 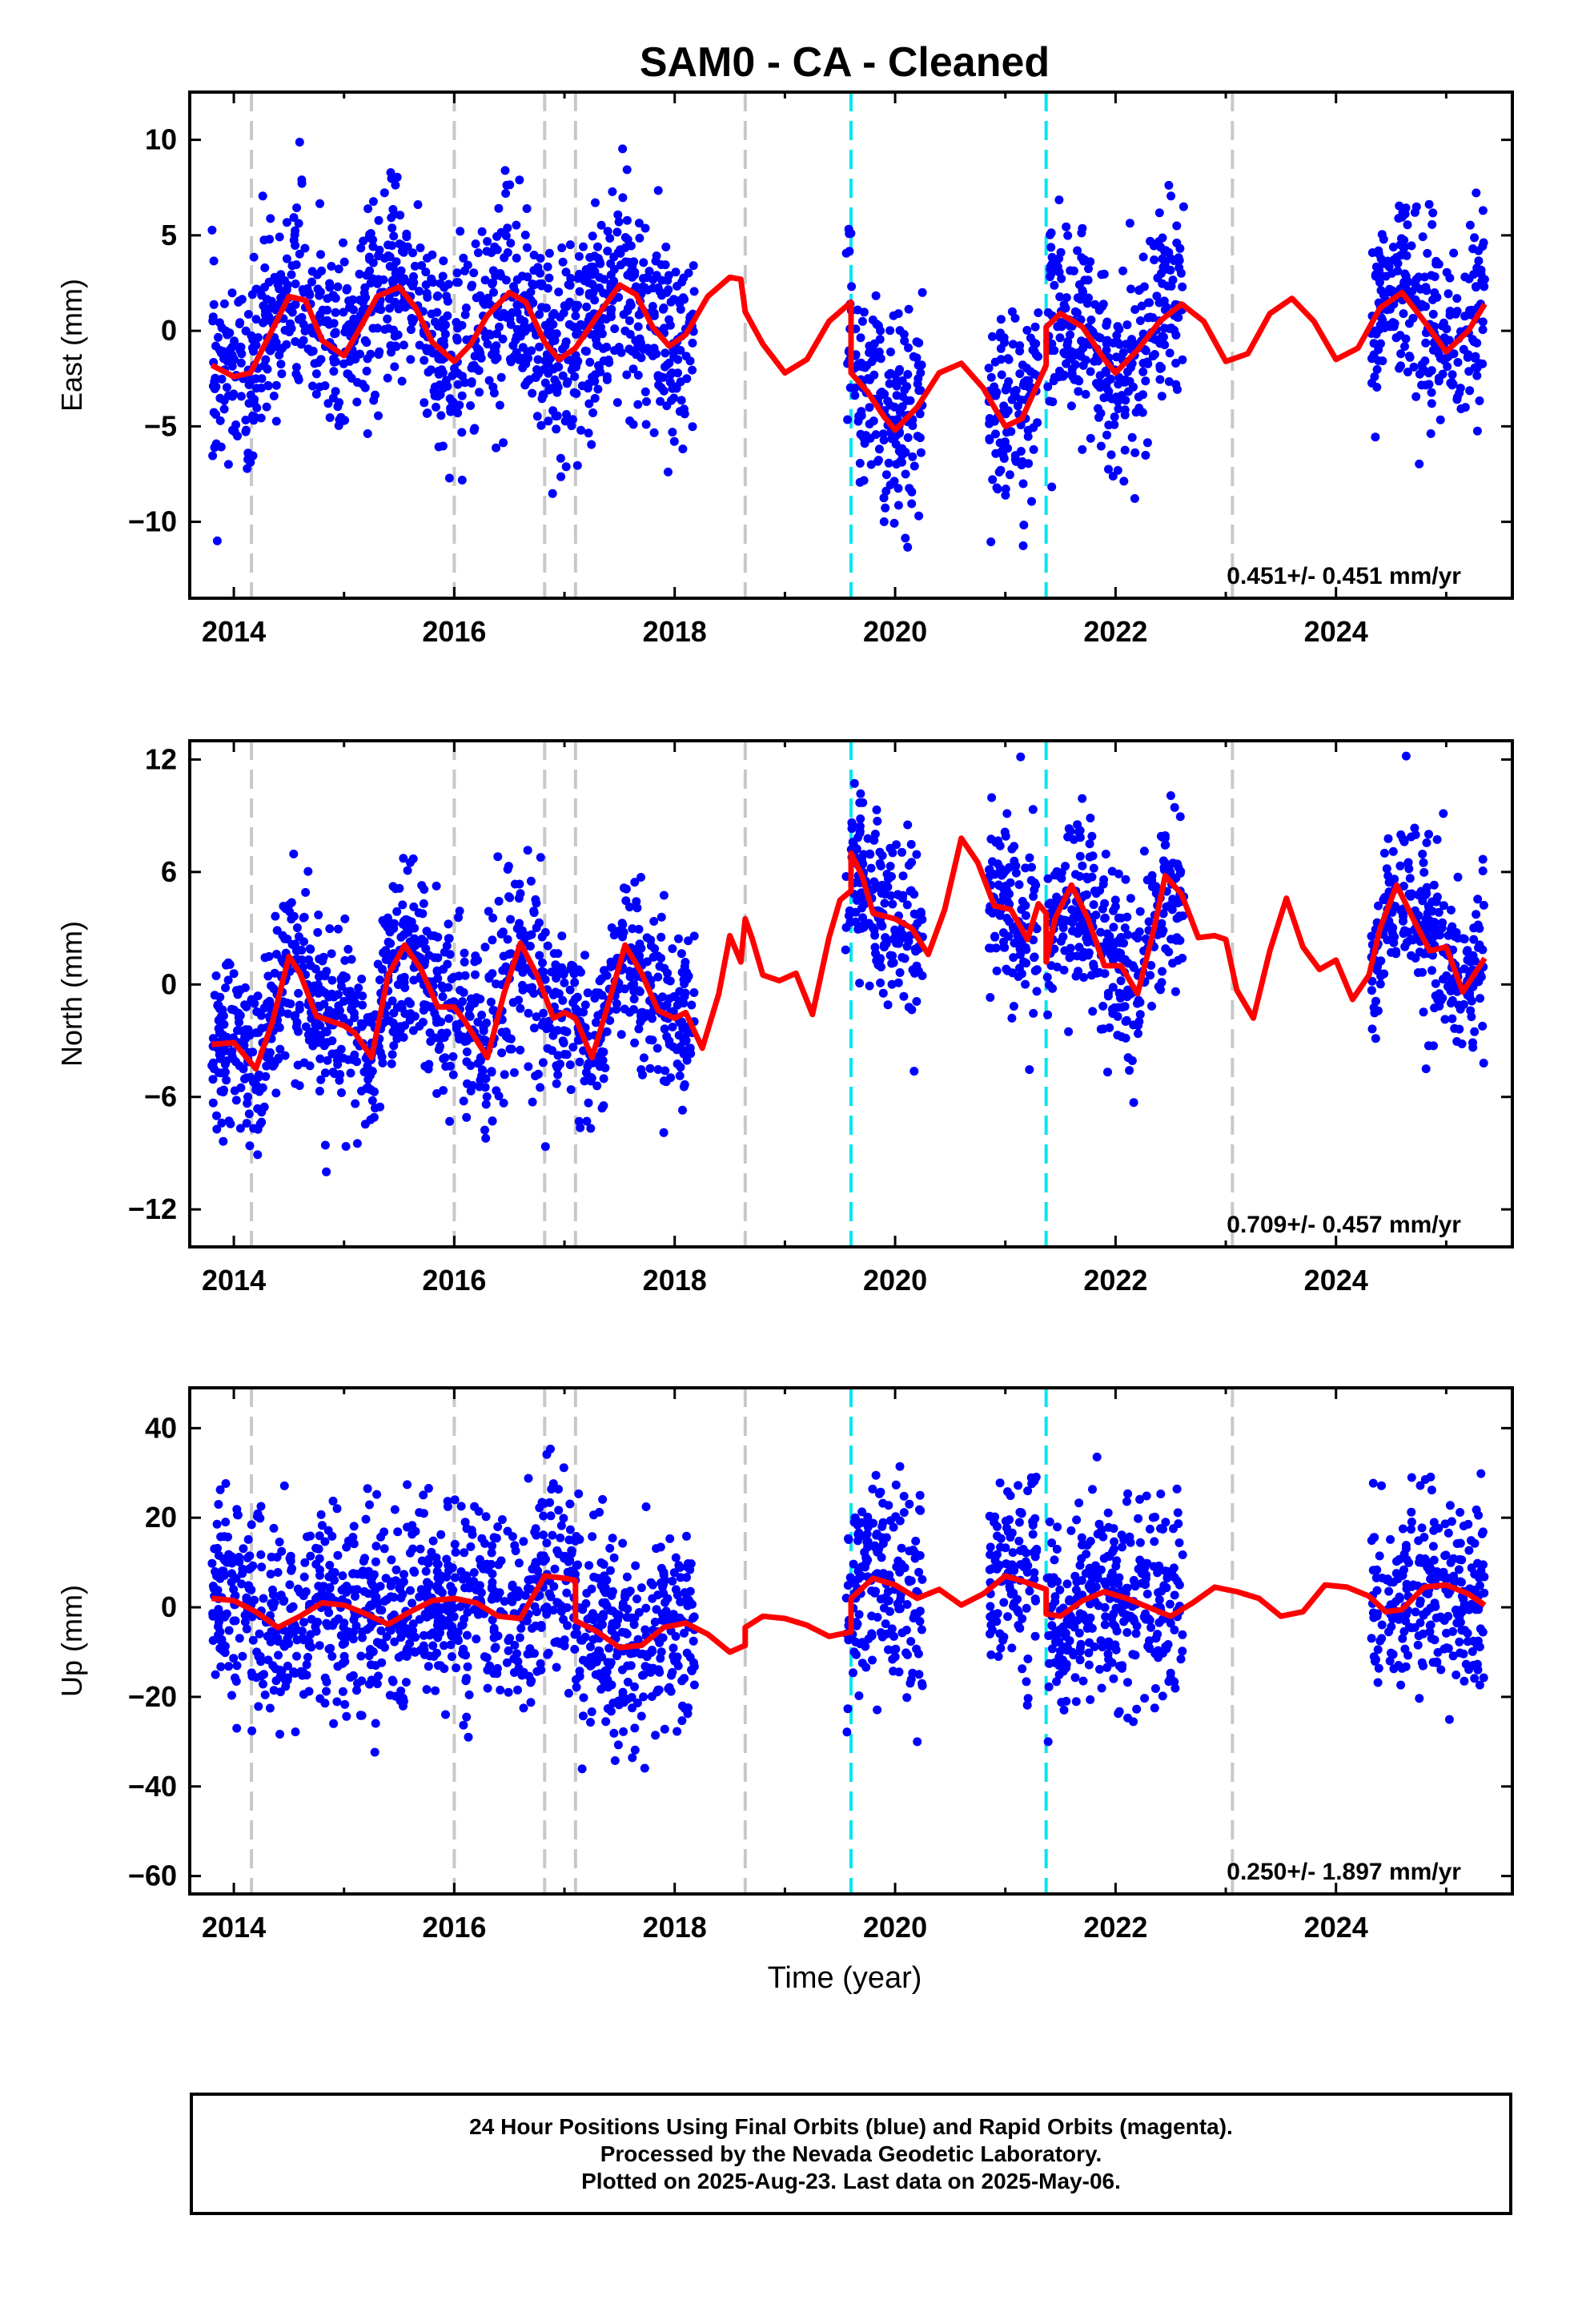 What do you see at coordinates (1115, 1281) in the screenshot?
I see `x-tick-label: 2022` at bounding box center [1115, 1281].